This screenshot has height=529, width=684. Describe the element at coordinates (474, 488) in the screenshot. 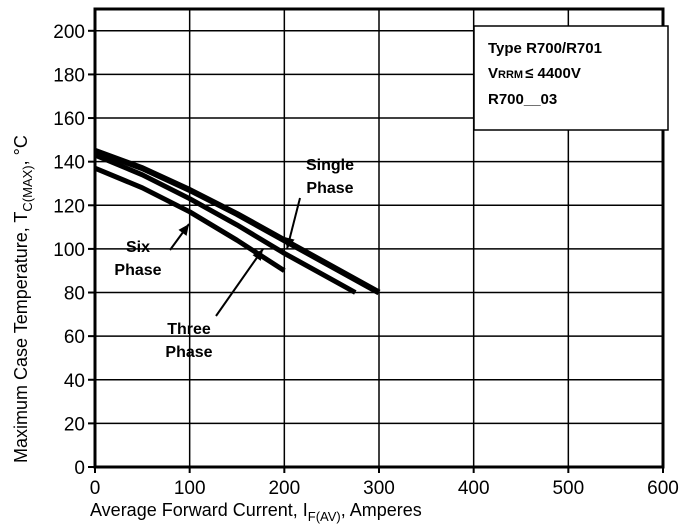

I see `x-tick-label: 400` at that location.